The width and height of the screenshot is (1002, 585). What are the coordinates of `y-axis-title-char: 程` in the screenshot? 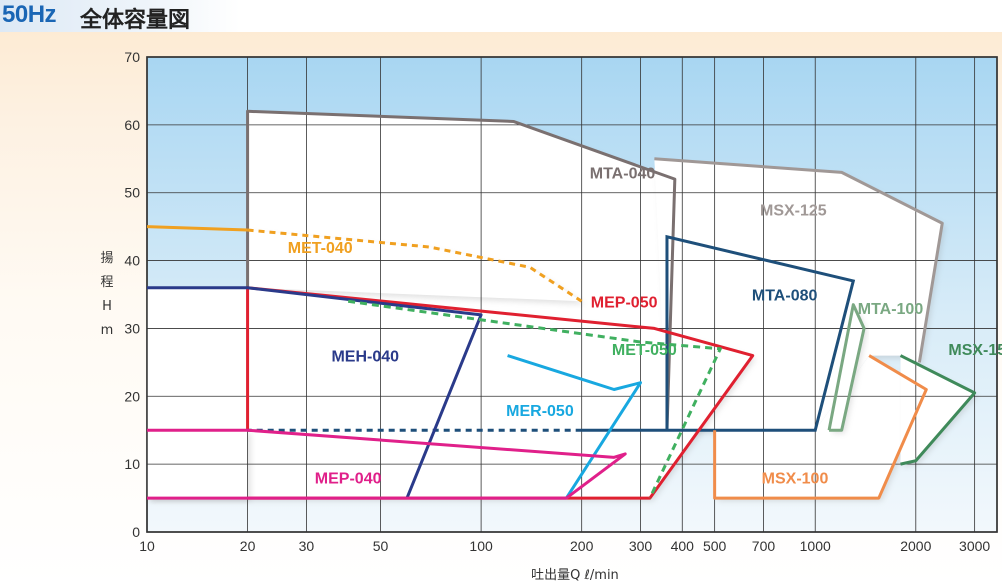 It's located at (106, 282).